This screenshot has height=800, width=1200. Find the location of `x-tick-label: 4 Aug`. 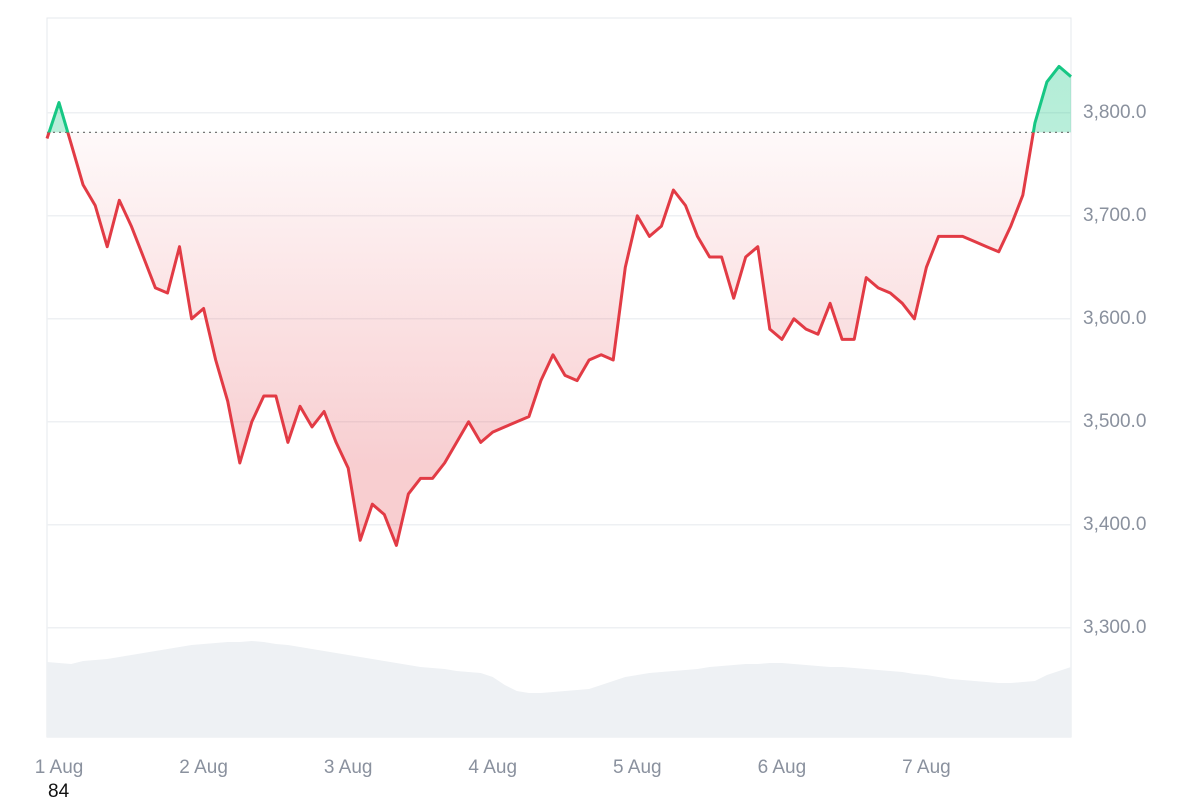

x-tick-label: 4 Aug is located at coordinates (492, 767).